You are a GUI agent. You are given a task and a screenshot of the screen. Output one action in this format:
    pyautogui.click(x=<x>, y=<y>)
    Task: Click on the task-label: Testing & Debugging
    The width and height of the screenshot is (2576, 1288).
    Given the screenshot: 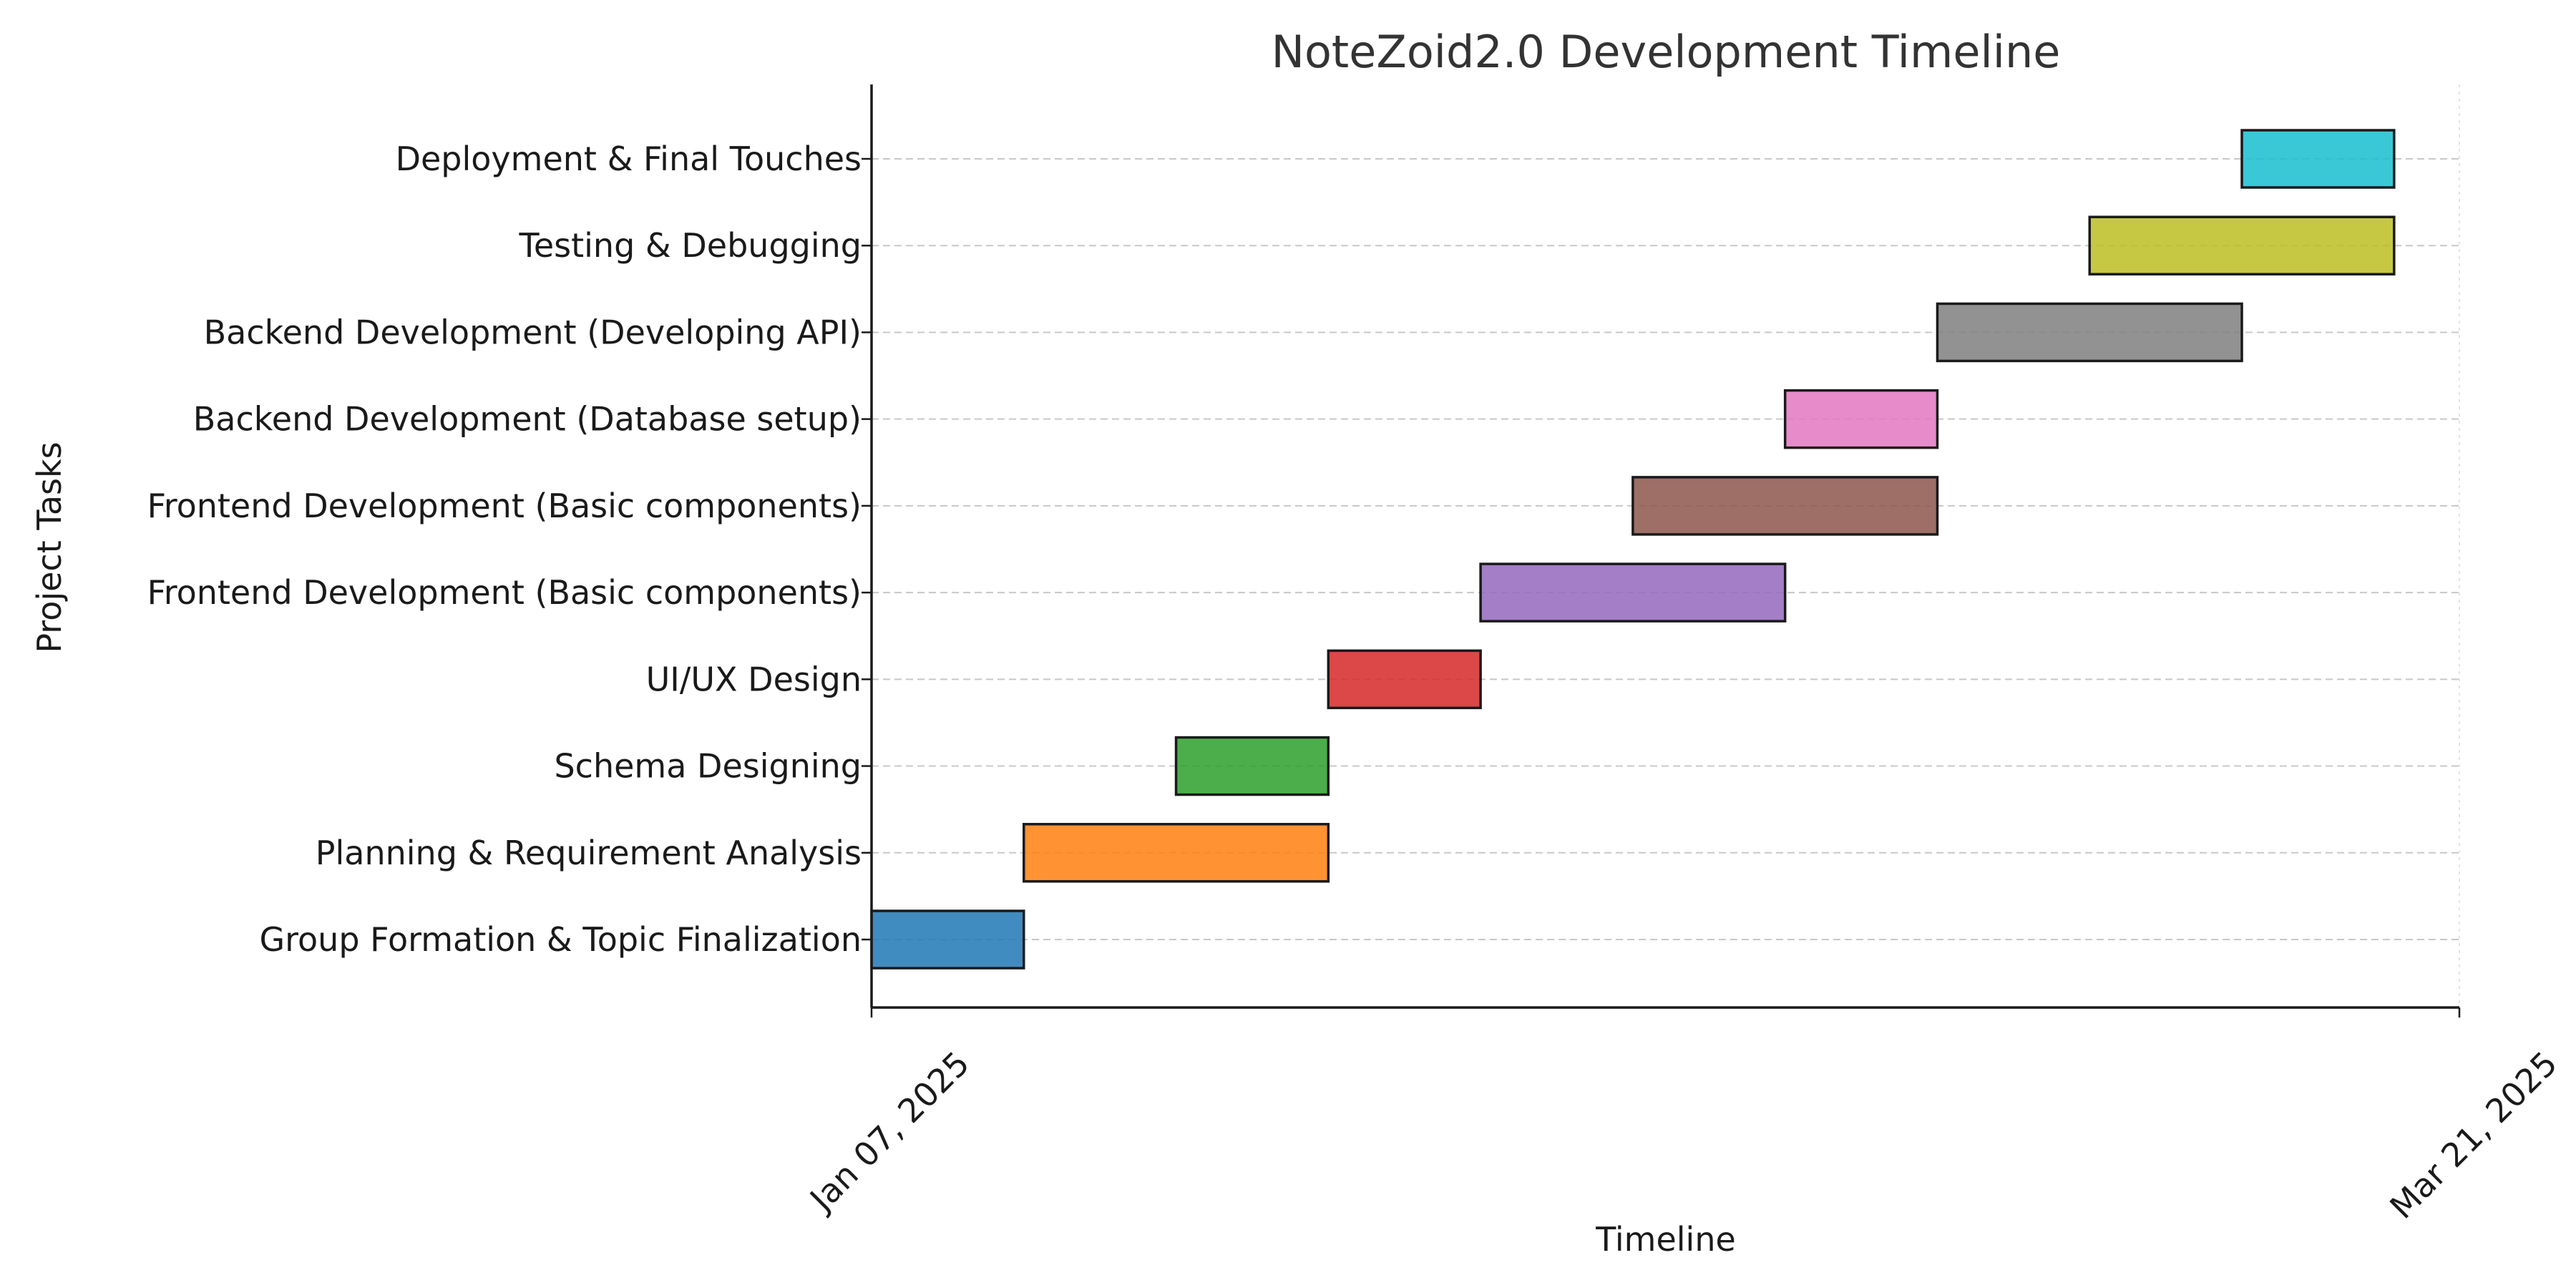 What is the action you would take?
    pyautogui.click(x=690, y=245)
    